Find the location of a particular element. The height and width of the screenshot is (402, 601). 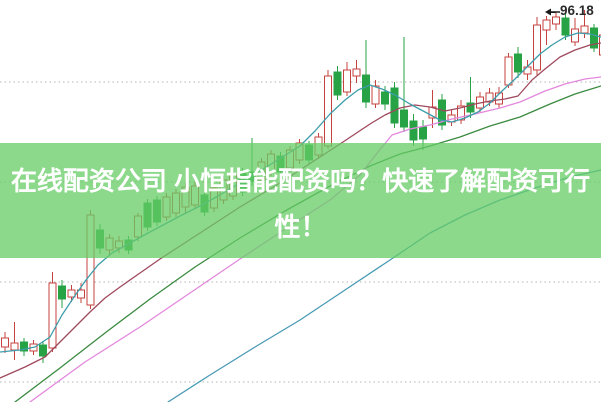

price-label: ← 96.18 is located at coordinates (569, 10).